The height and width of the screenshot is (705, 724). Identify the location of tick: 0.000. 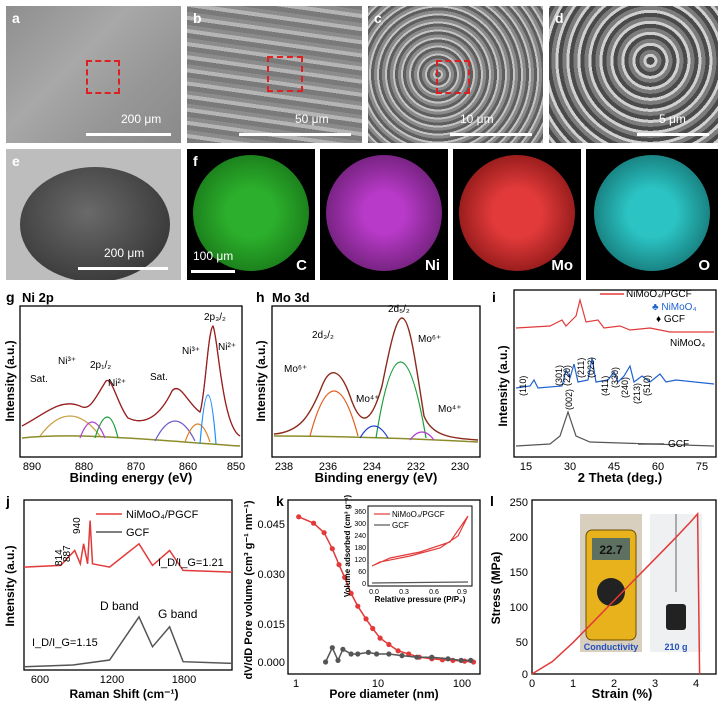
(271, 663).